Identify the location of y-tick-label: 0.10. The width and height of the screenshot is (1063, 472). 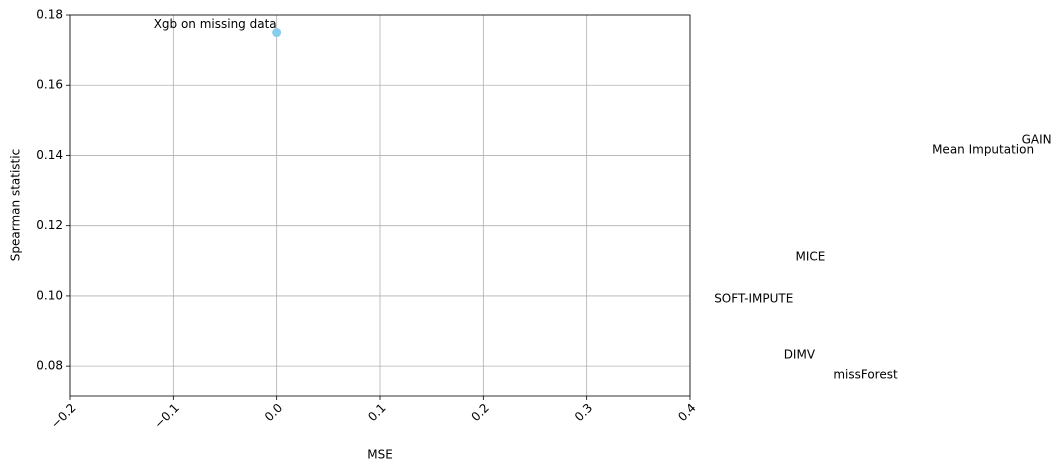
(49, 295).